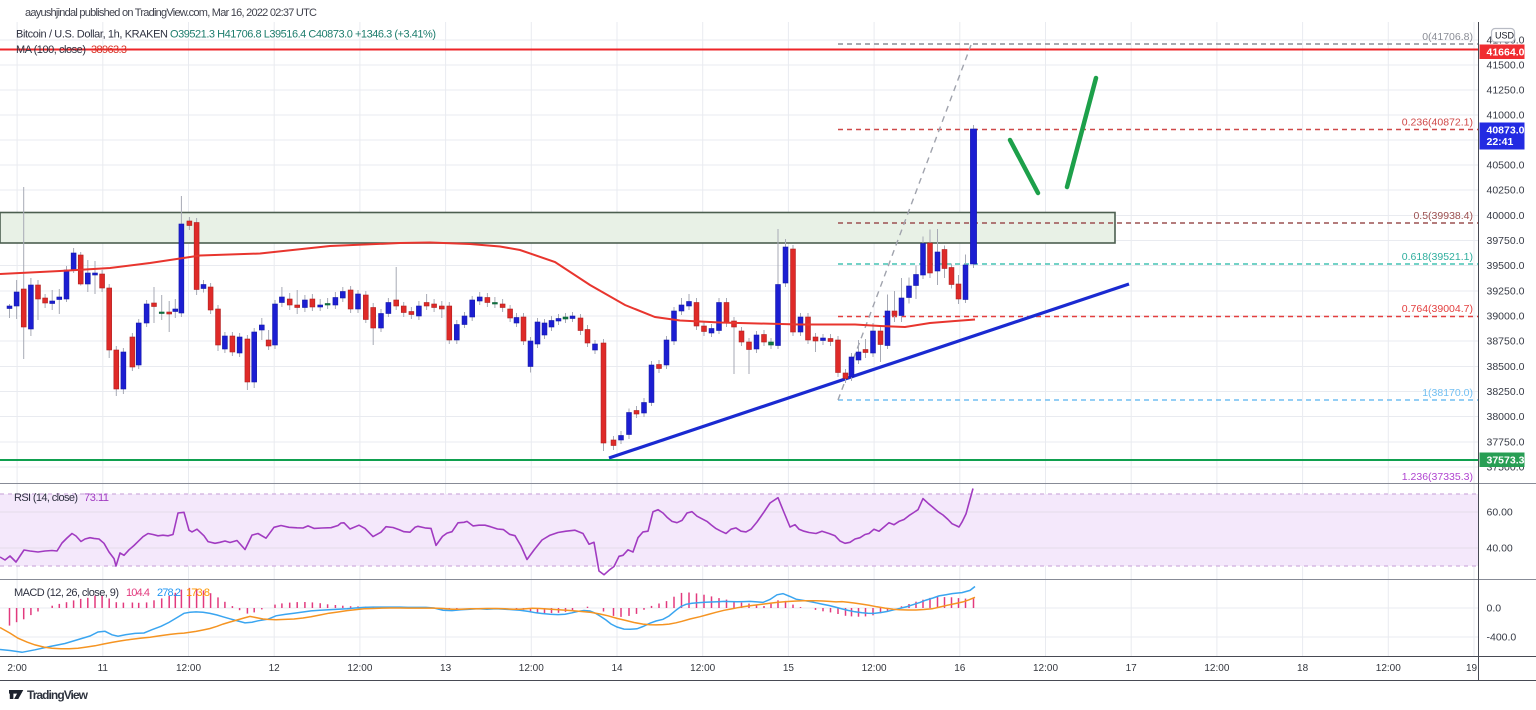  I want to click on svg-text: 73.11, so click(96, 498).